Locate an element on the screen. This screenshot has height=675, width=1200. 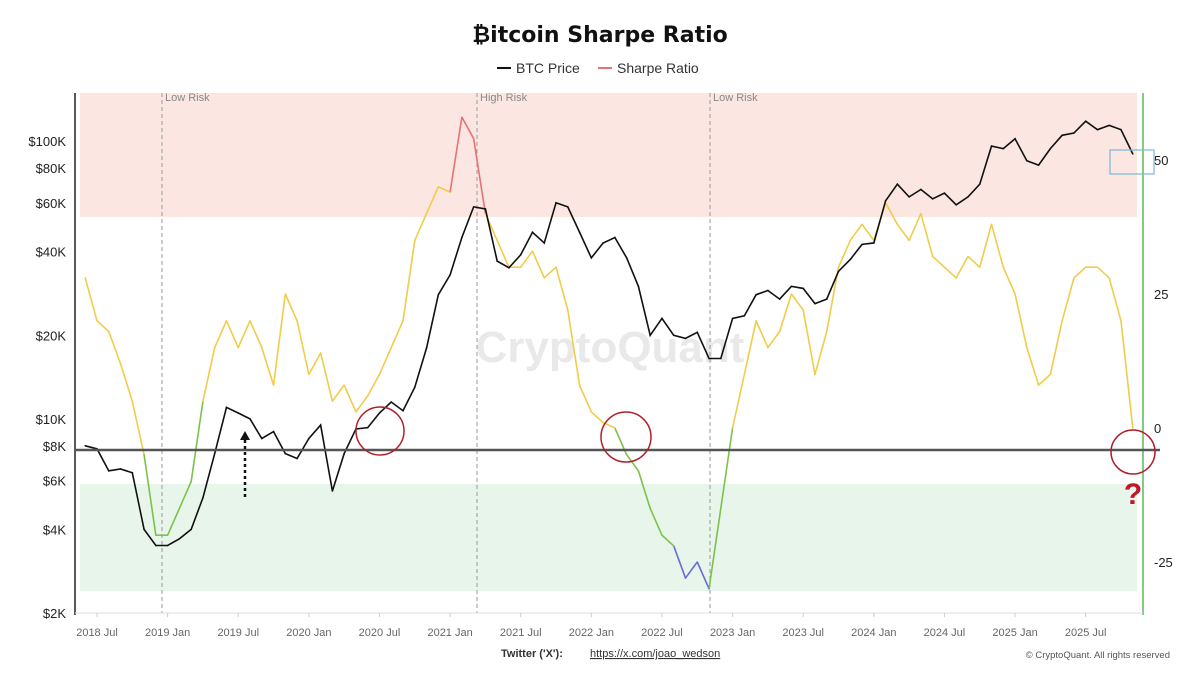
left-tick-label: $4K is located at coordinates (54, 529).